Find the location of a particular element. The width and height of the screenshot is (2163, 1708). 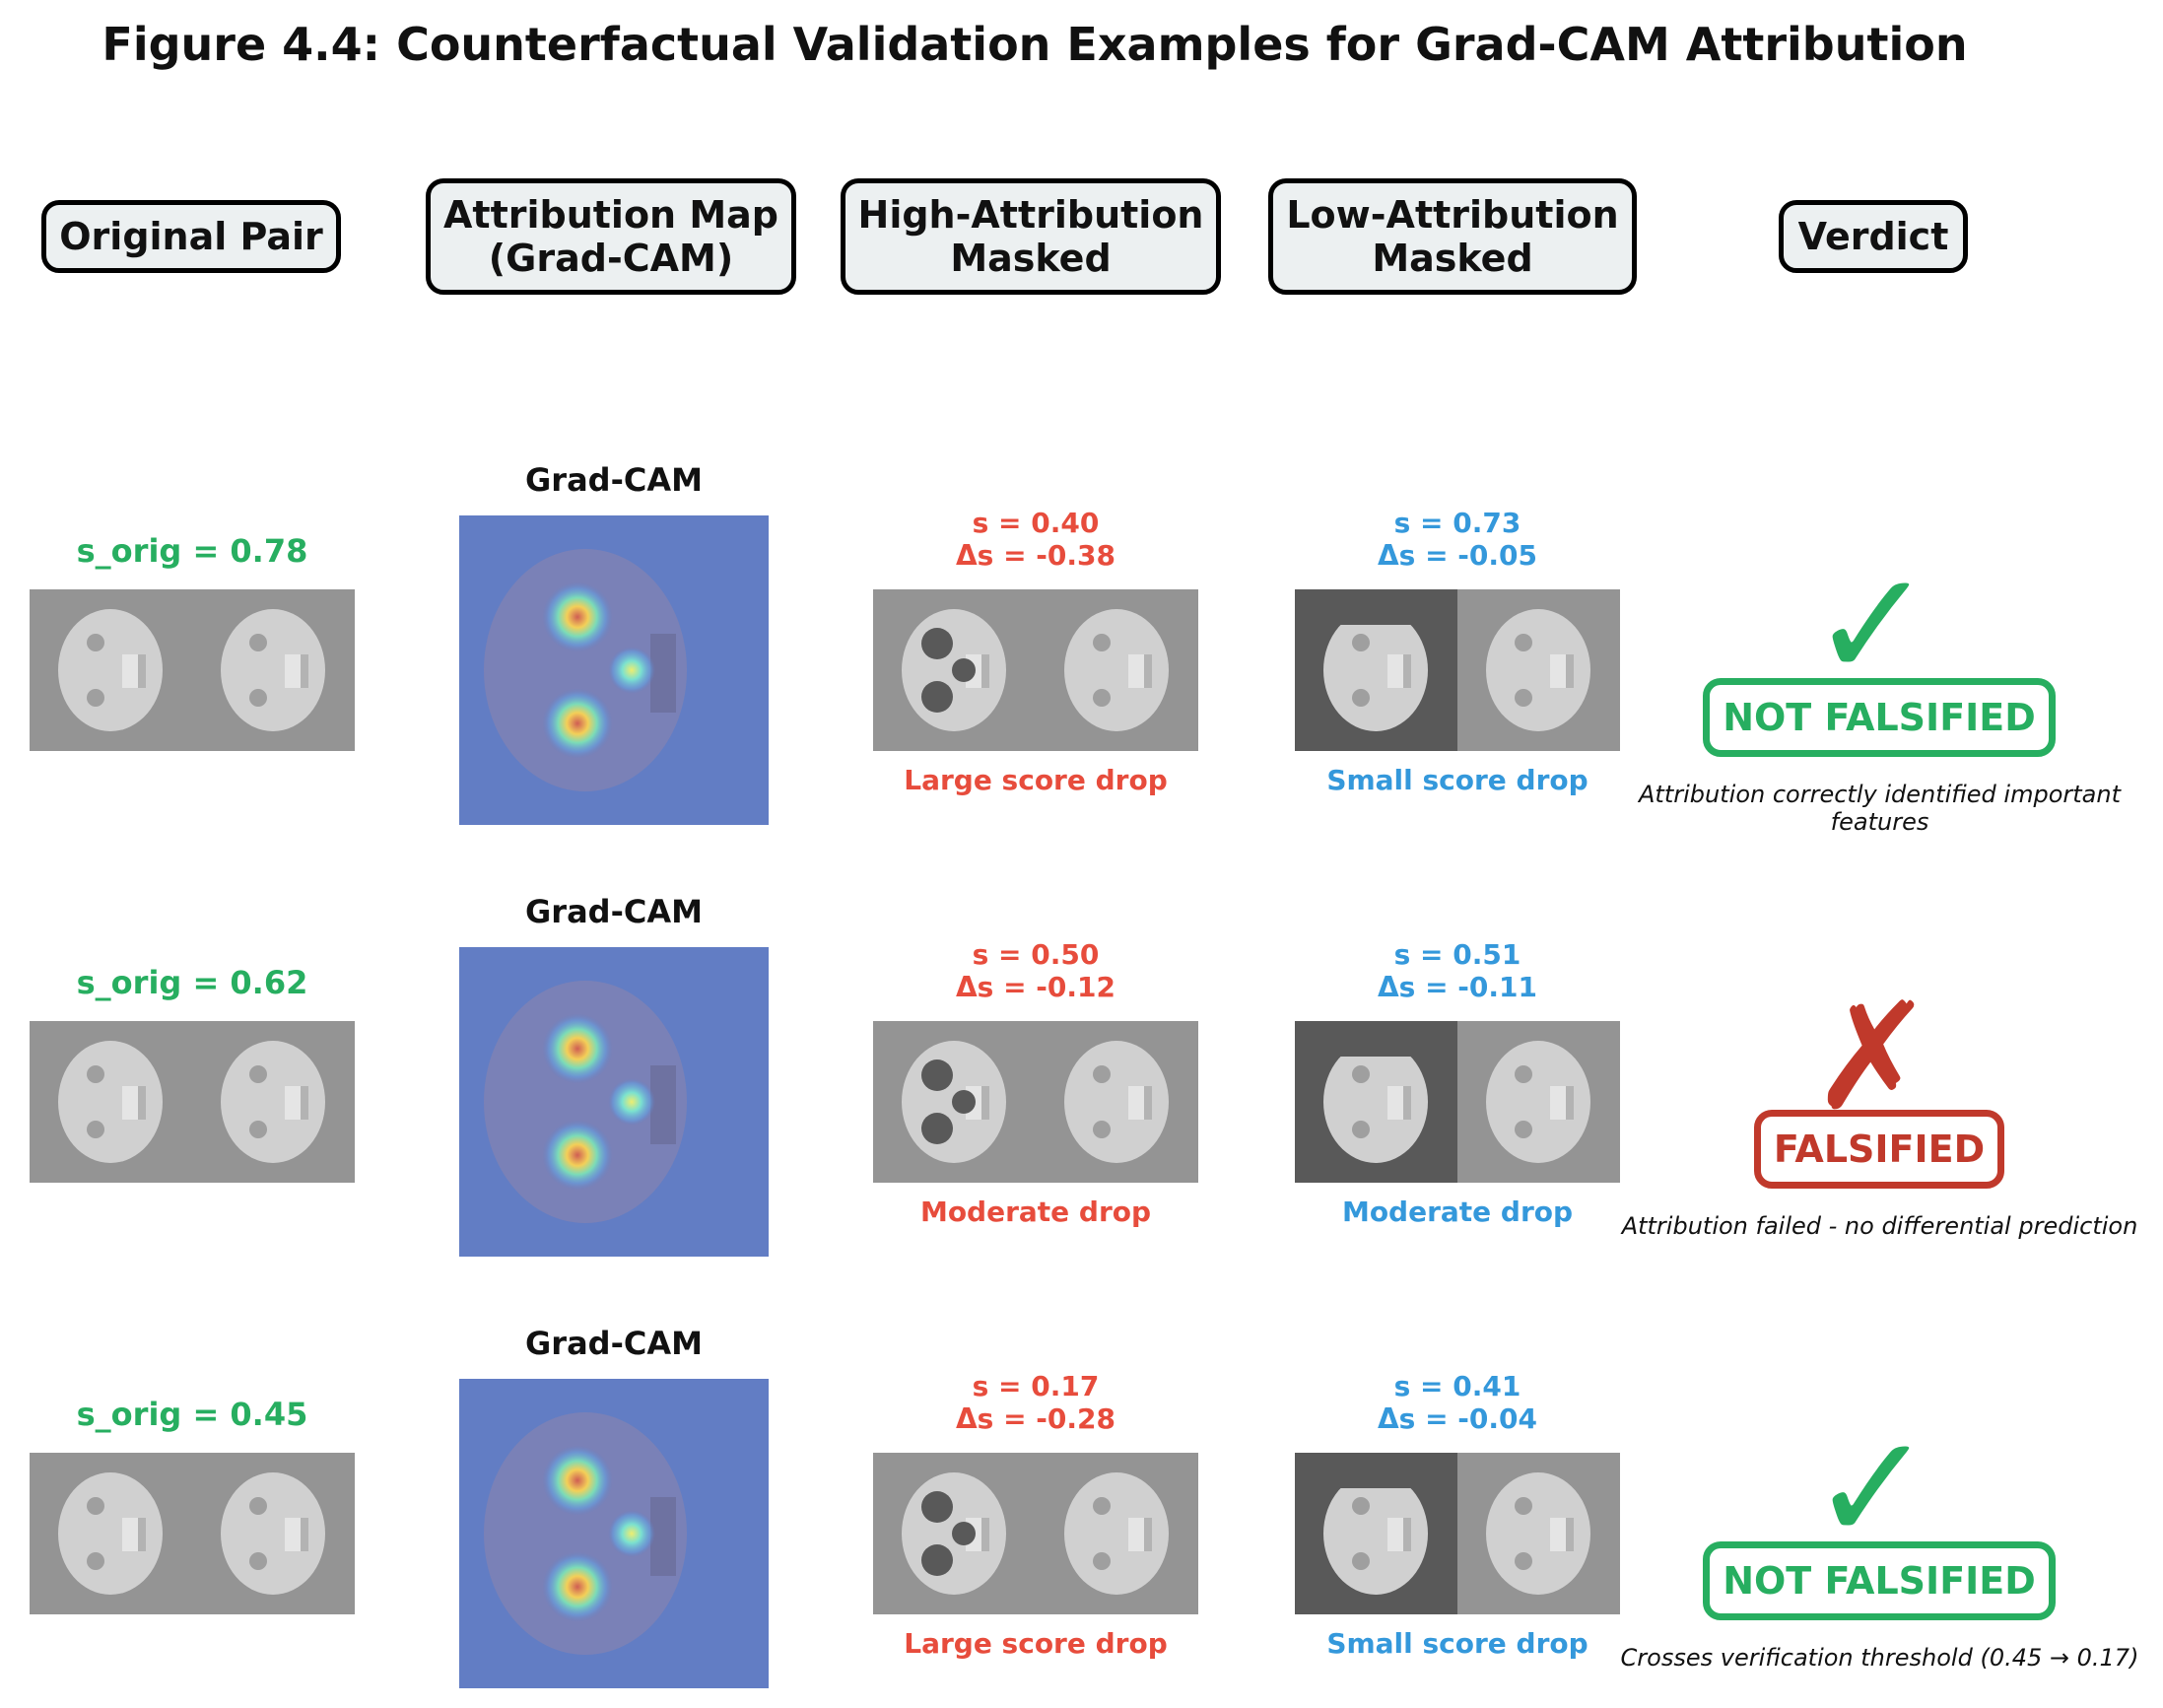

cross-mark-icon: ✗ is located at coordinates (1872, 1057).